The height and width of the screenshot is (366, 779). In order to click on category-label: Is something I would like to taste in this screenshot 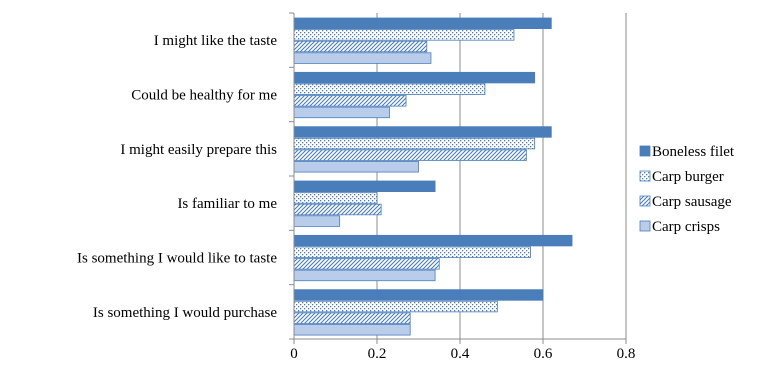, I will do `click(177, 259)`.